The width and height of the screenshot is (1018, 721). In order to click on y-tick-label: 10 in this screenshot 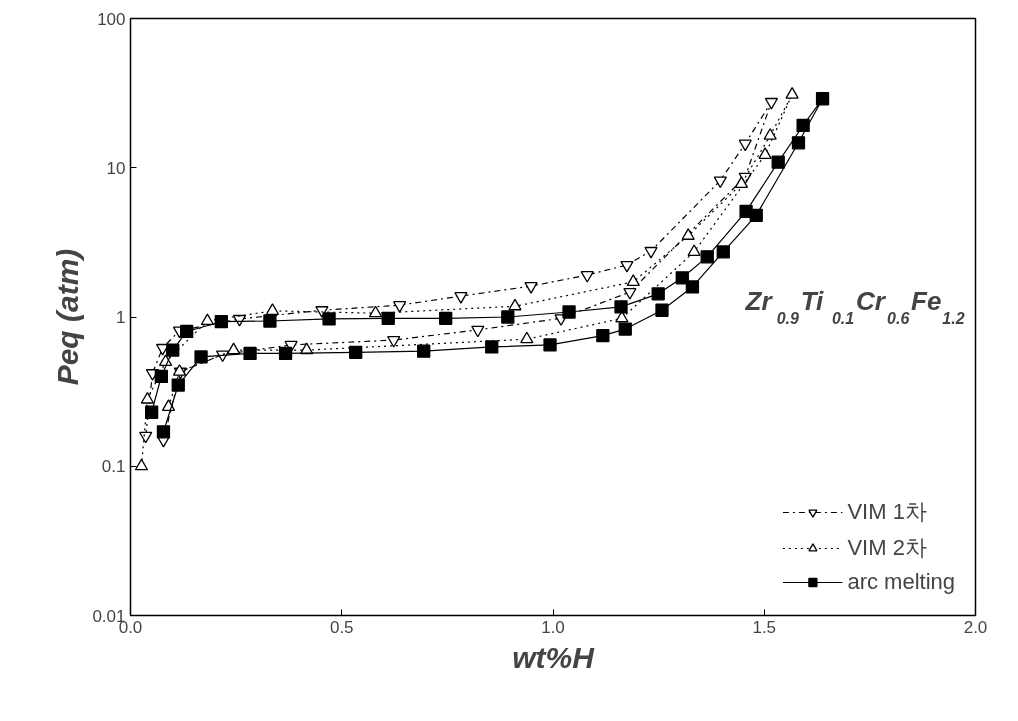, I will do `click(116, 168)`.